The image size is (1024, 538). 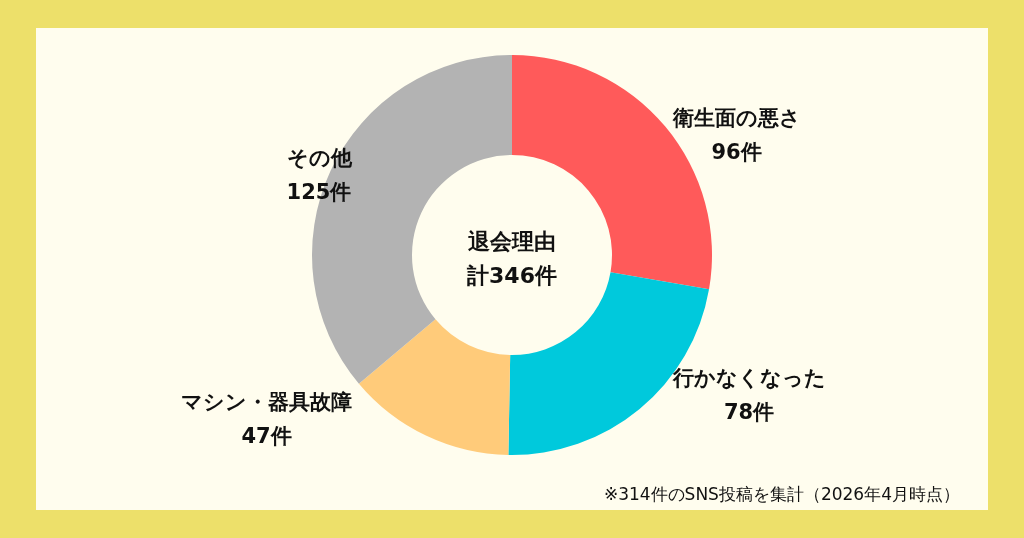 I want to click on data-label: 125件, so click(x=319, y=192).